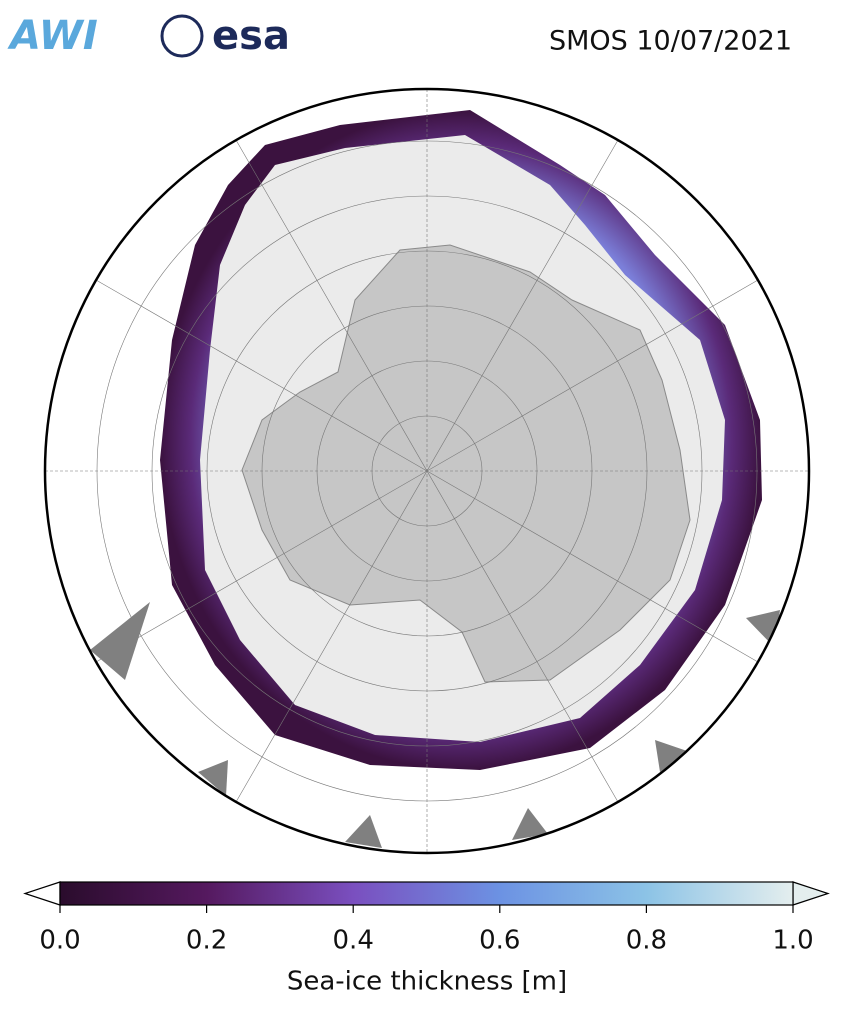 The height and width of the screenshot is (1026, 854). Describe the element at coordinates (42, 893) in the screenshot. I see `colorbar-under` at that location.